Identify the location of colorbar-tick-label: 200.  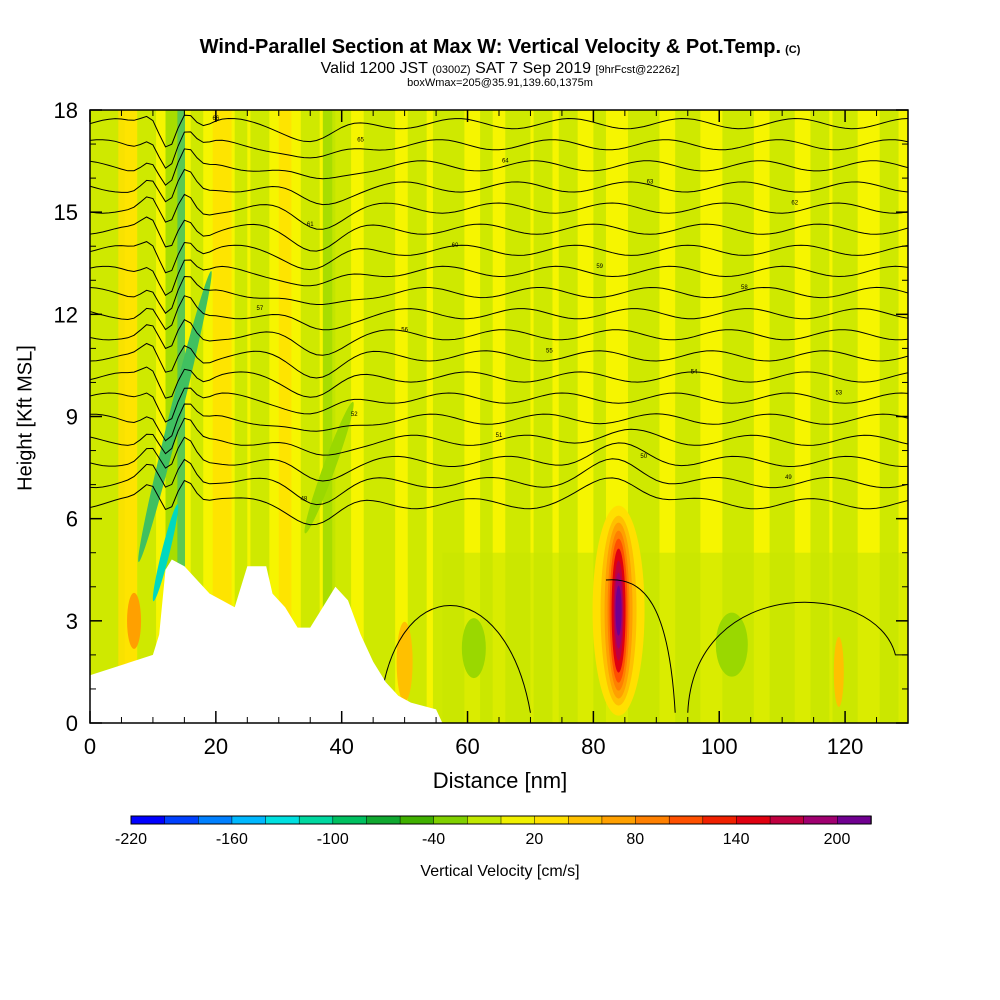
(837, 839).